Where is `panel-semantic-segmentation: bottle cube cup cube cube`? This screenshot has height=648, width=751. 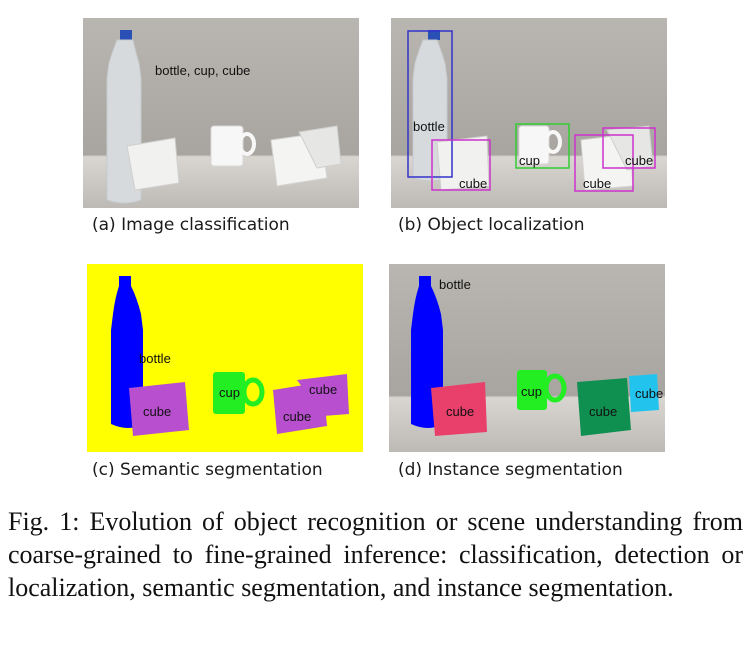 panel-semantic-segmentation: bottle cube cup cube cube is located at coordinates (225, 358).